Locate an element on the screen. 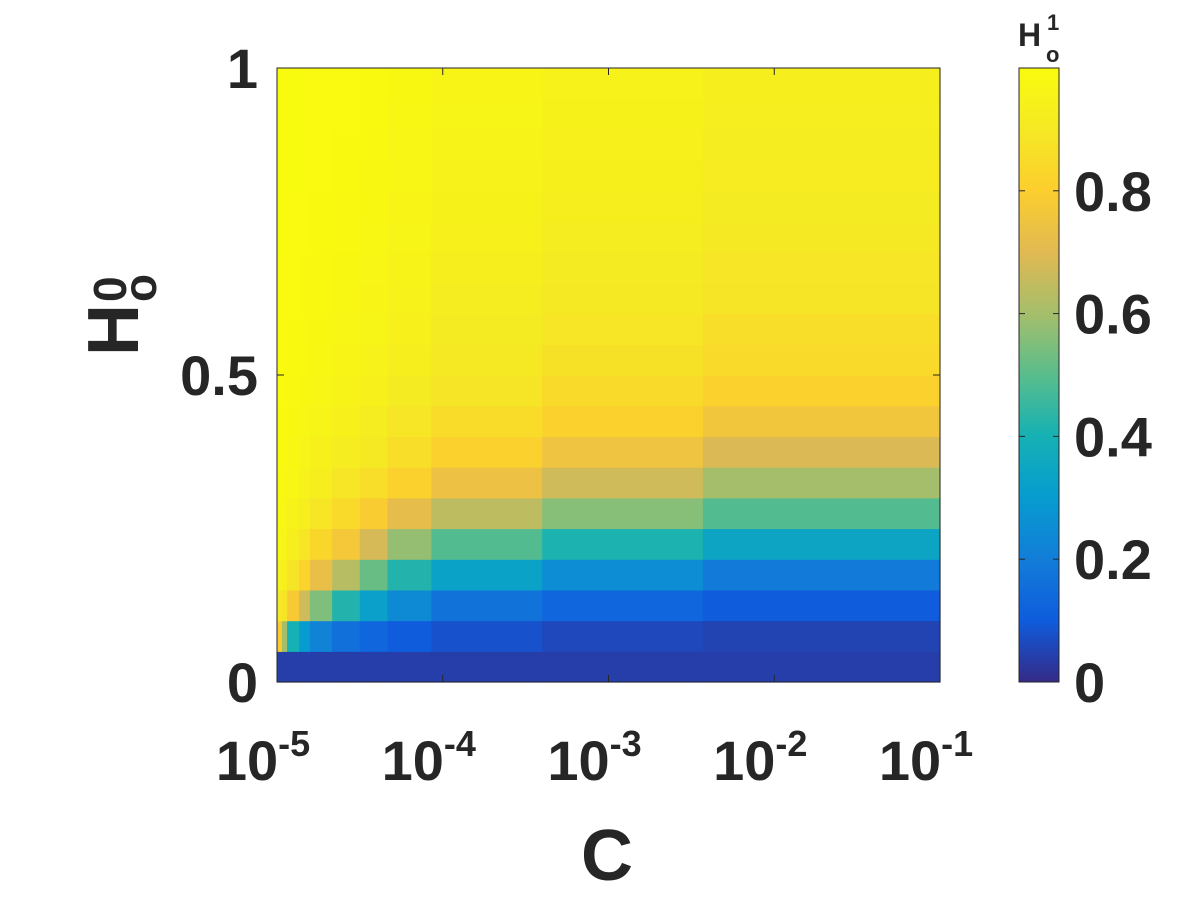 The width and height of the screenshot is (1200, 900). y-tick-label: 1 is located at coordinates (242, 68).